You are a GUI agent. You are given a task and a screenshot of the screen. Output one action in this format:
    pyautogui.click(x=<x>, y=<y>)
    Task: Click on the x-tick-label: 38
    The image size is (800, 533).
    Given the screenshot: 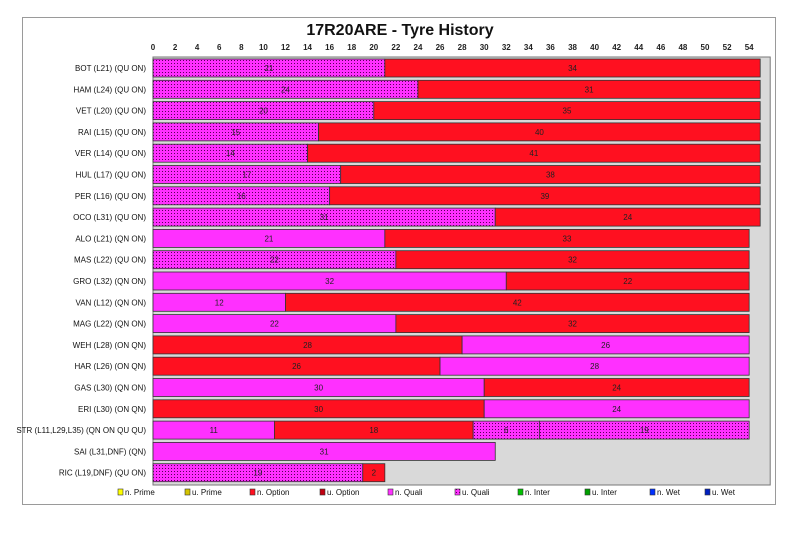 What is the action you would take?
    pyautogui.click(x=572, y=47)
    